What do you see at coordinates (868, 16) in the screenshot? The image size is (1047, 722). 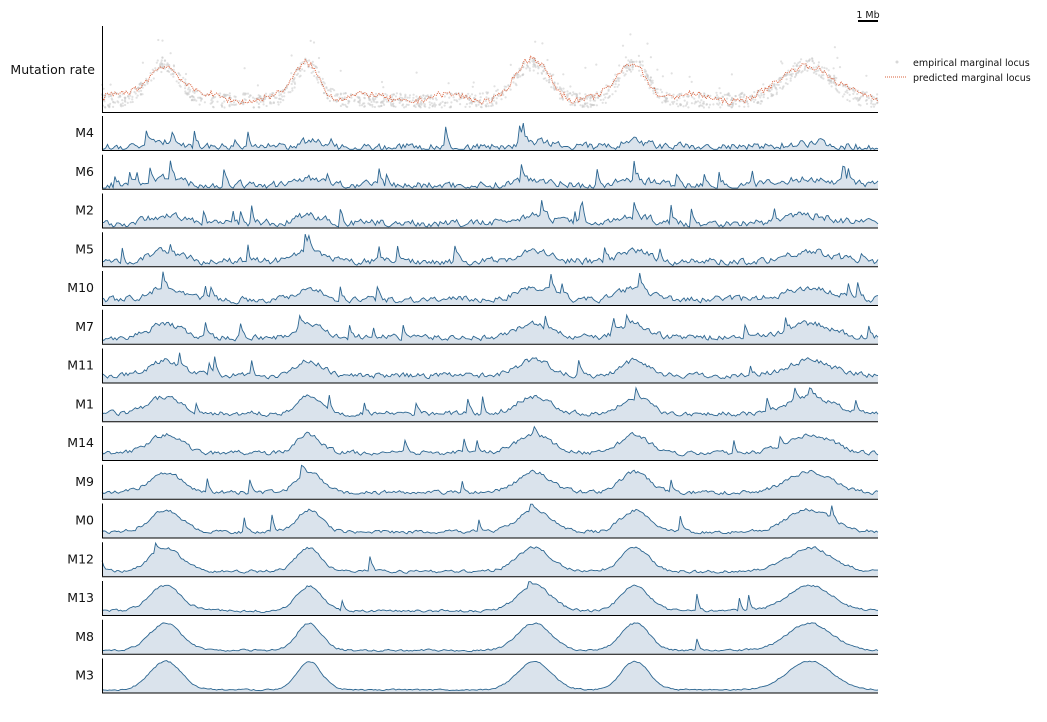 I see `scale-bar: 1 Mb` at bounding box center [868, 16].